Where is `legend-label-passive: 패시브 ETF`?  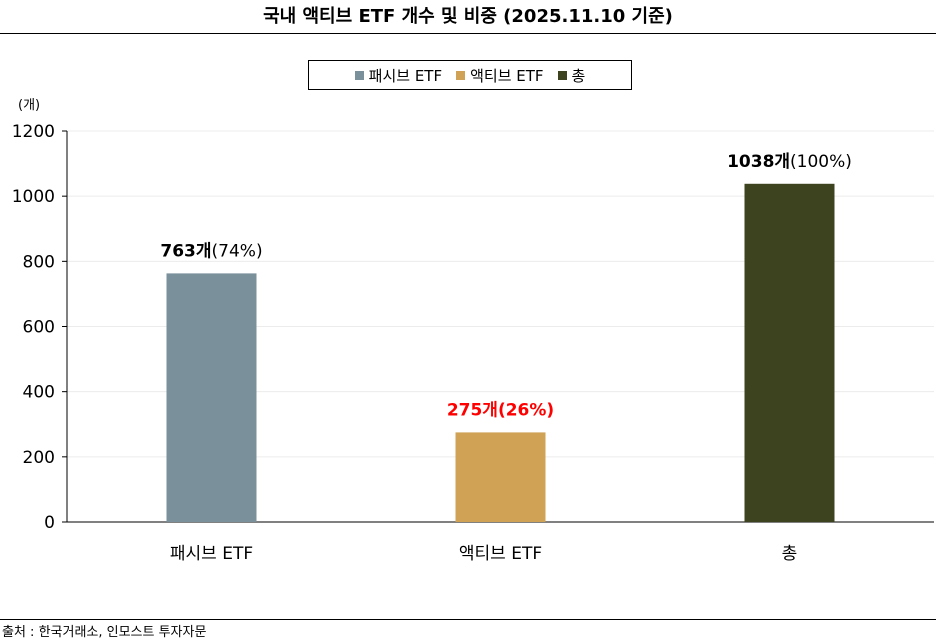
legend-label-passive: 패시브 ETF is located at coordinates (405, 75).